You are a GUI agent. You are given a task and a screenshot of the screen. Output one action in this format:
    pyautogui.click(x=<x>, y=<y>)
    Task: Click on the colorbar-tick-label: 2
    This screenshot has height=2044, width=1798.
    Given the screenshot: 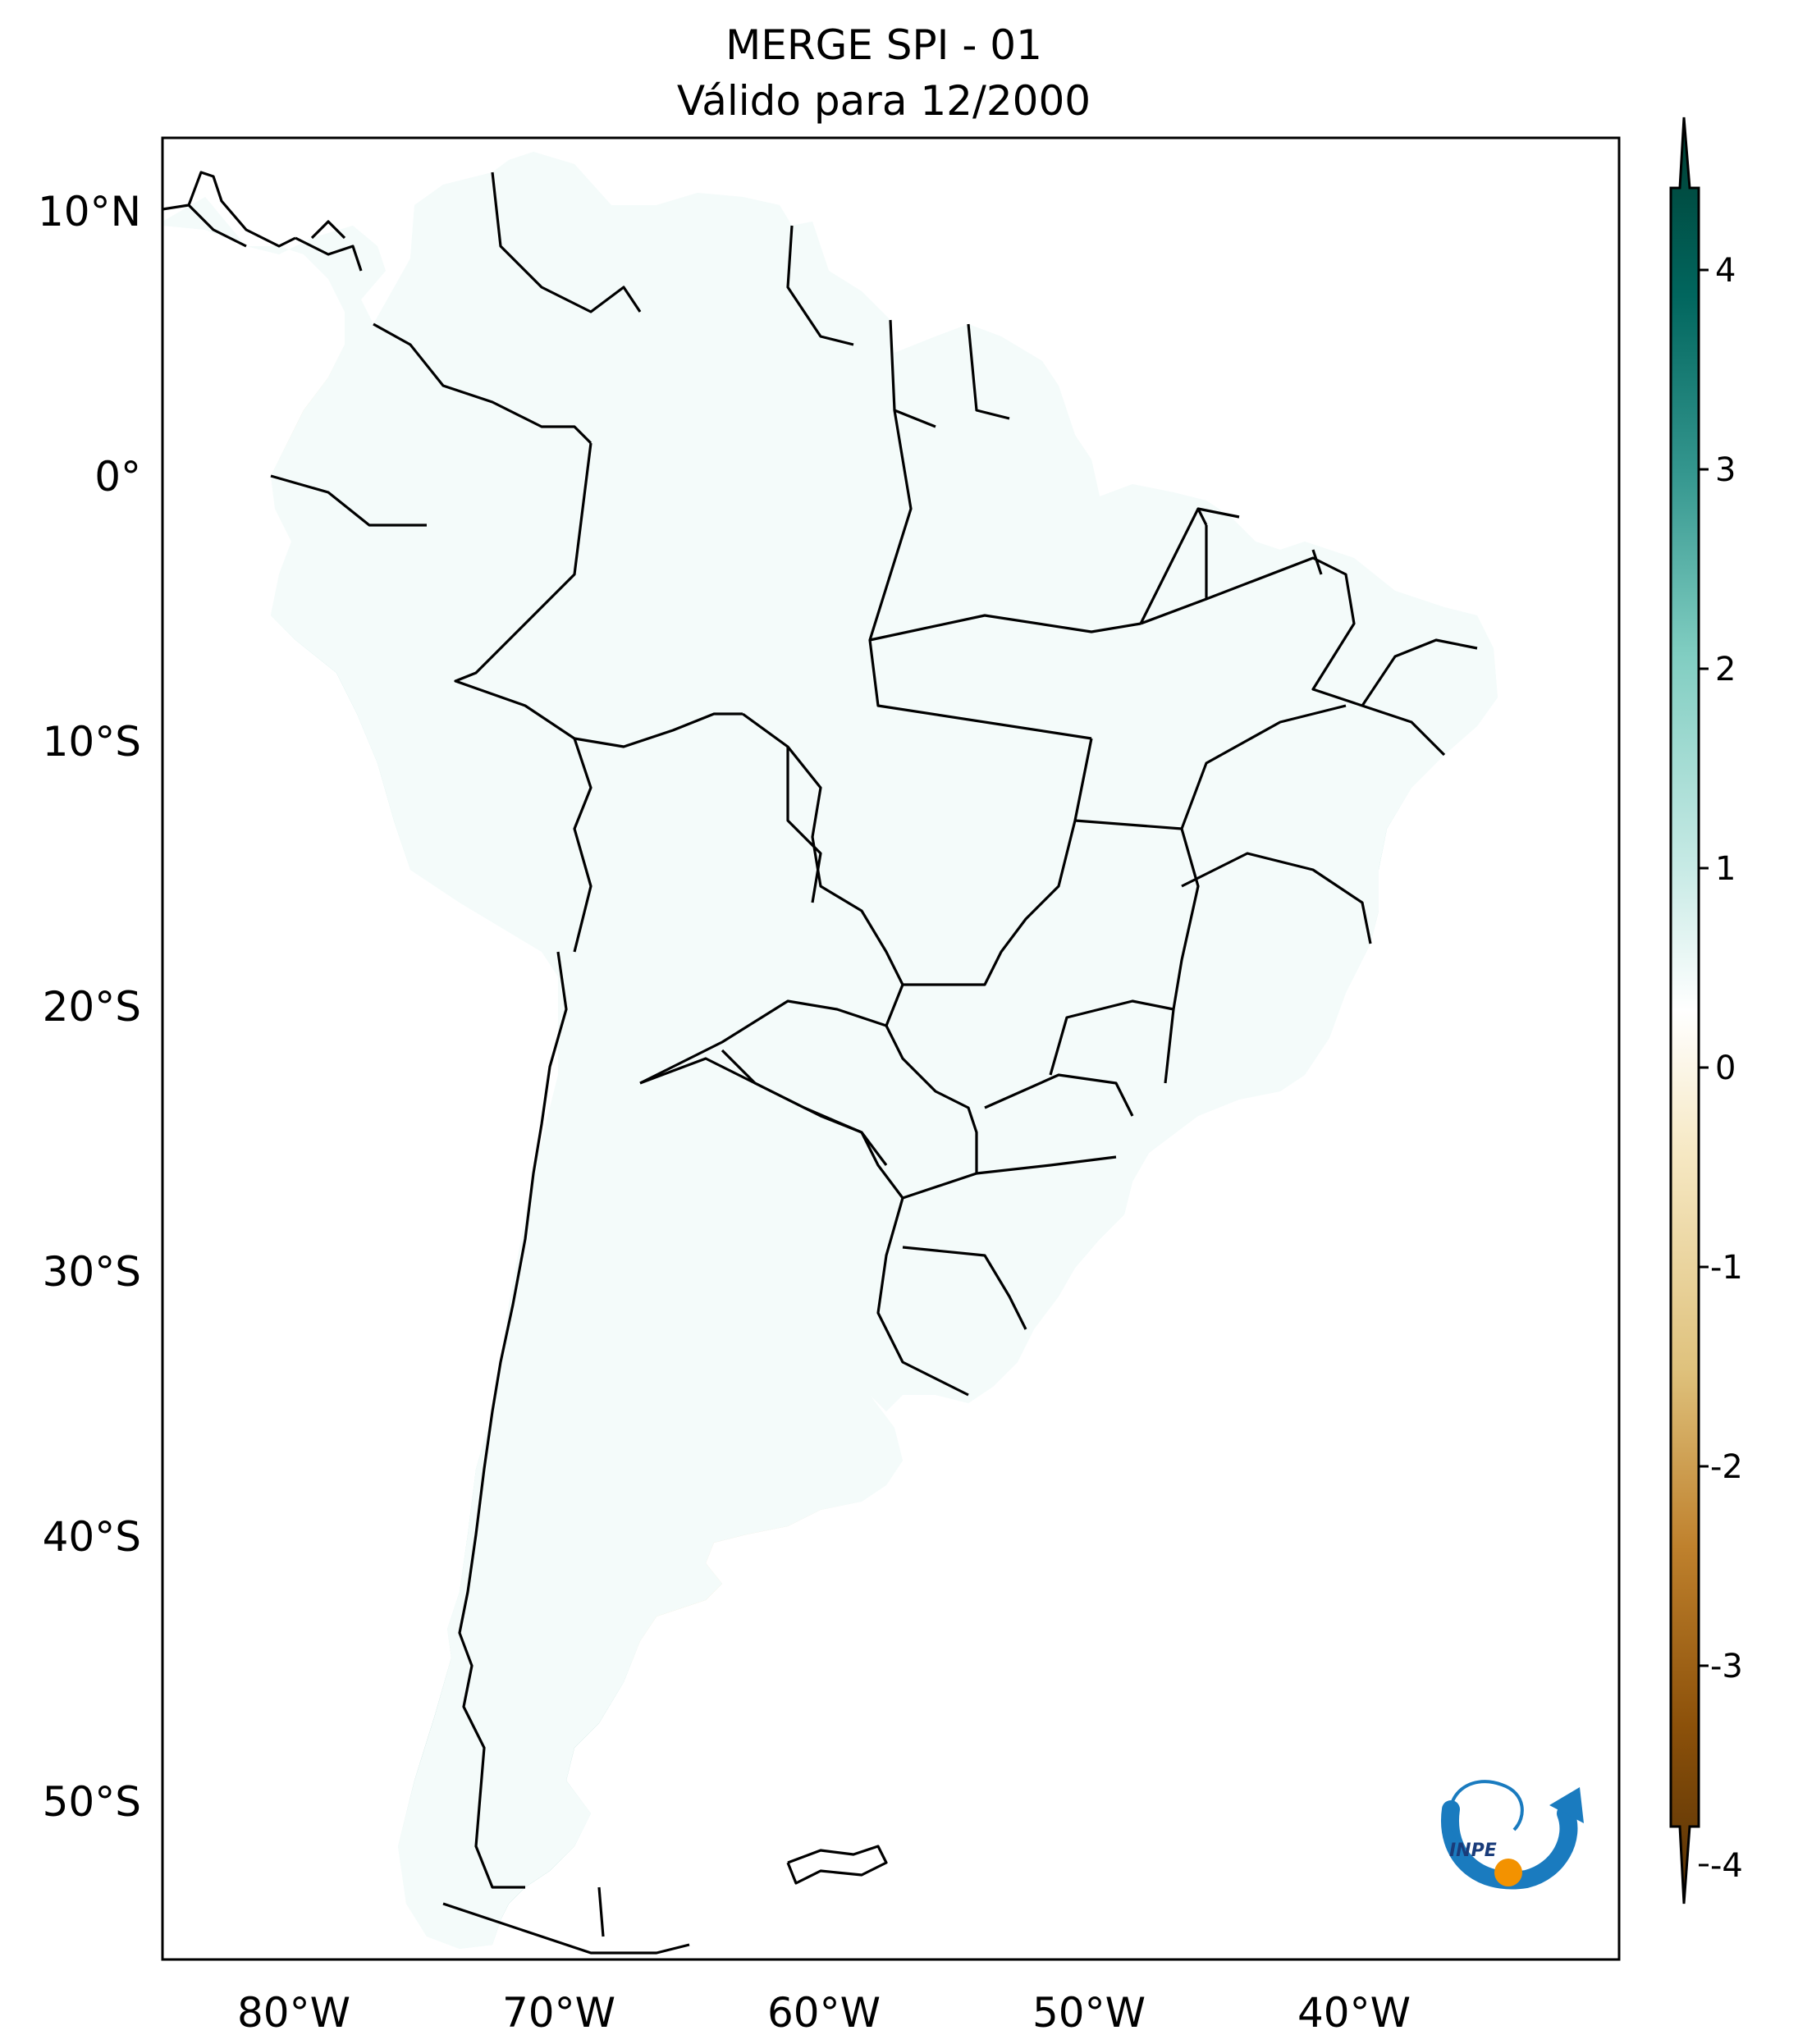 What is the action you would take?
    pyautogui.click(x=1725, y=669)
    